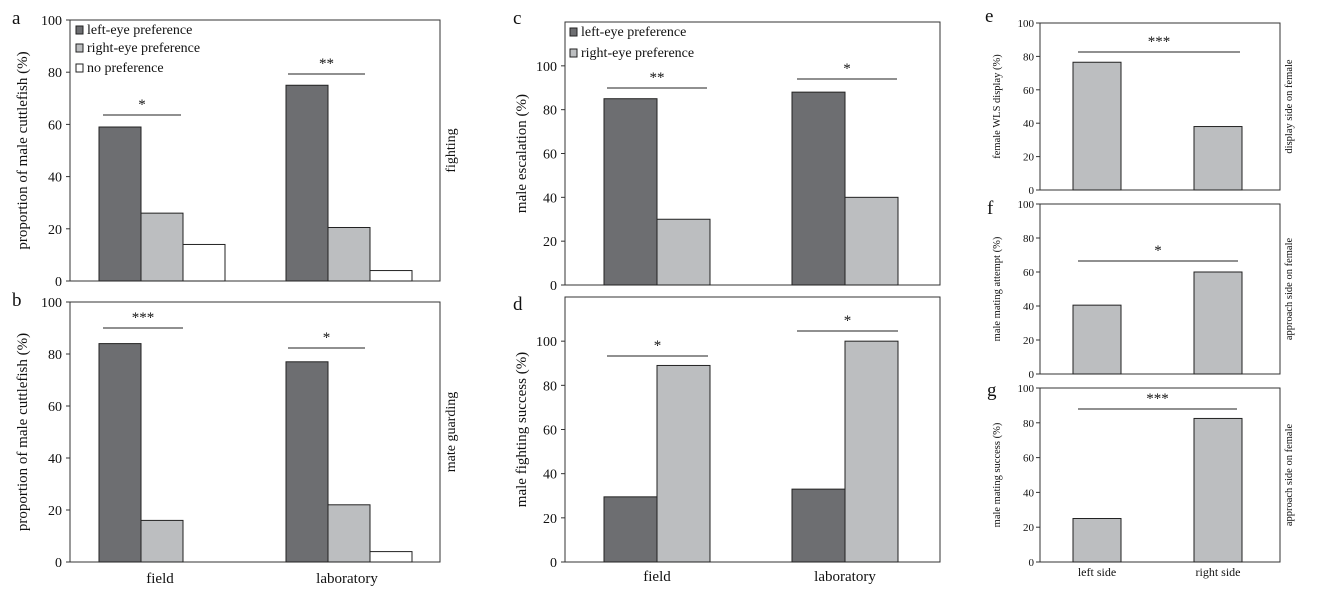 Image resolution: width=1321 pixels, height=603 pixels. What do you see at coordinates (160, 579) in the screenshot?
I see `panel-b-category-label: field` at bounding box center [160, 579].